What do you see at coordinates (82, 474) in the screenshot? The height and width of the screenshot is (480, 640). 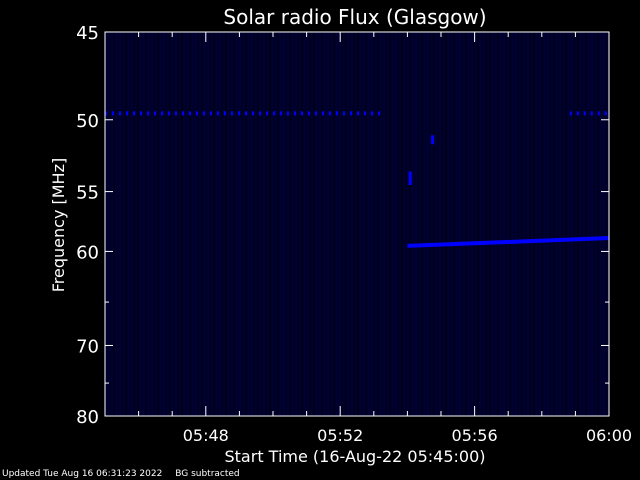 I see `updated-timestamp: Updated Tue Aug 16 06:31:23 2022` at bounding box center [82, 474].